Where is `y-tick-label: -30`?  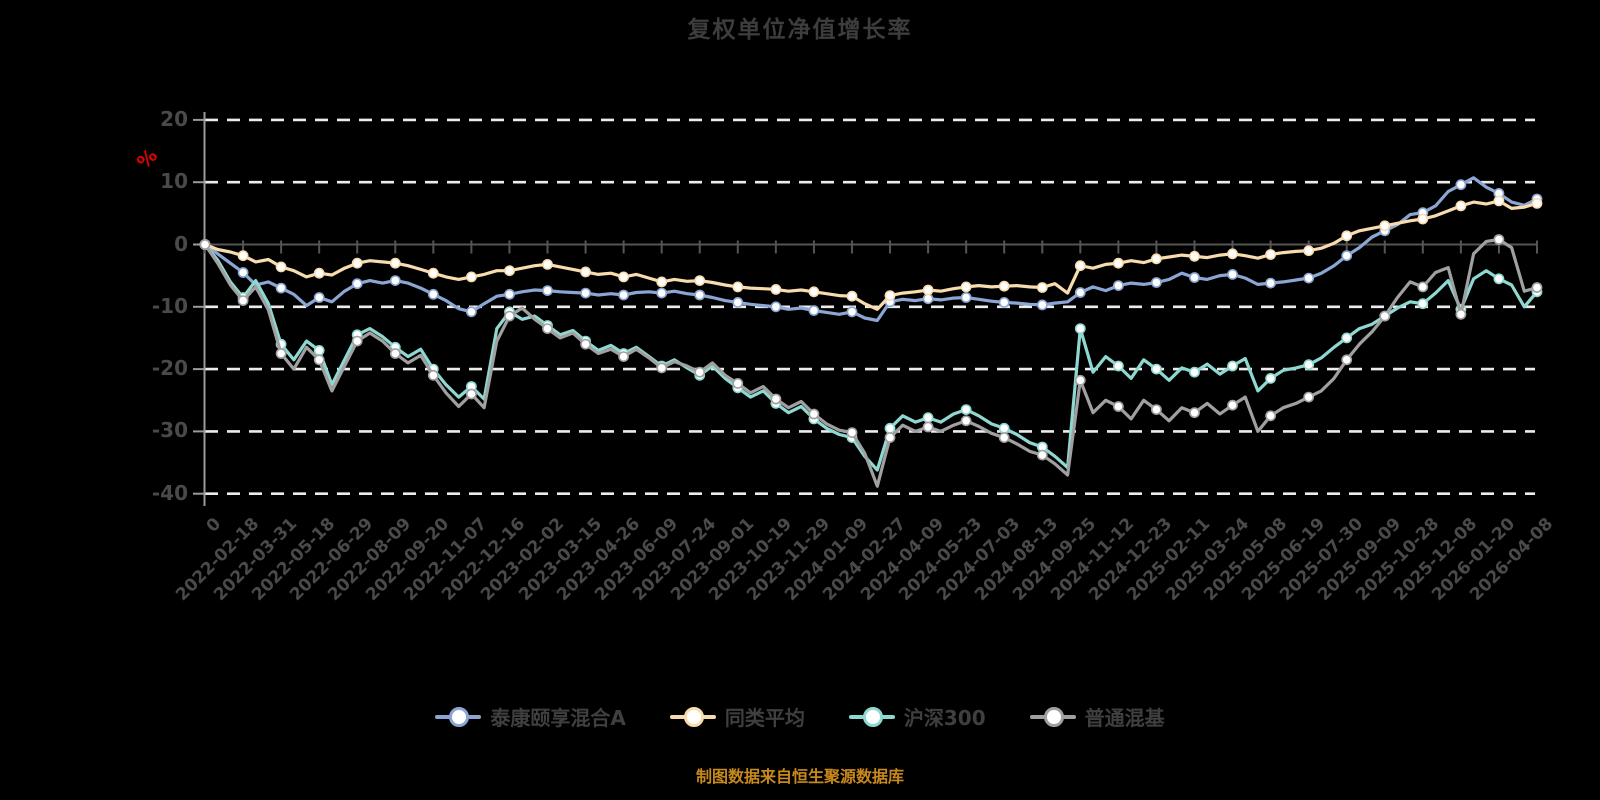
y-tick-label: -30 is located at coordinates (169, 430).